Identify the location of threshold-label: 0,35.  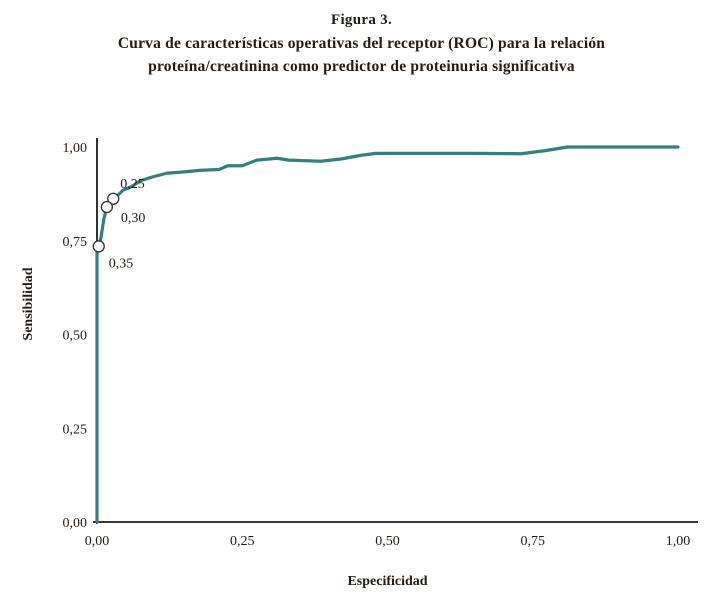
(121, 263).